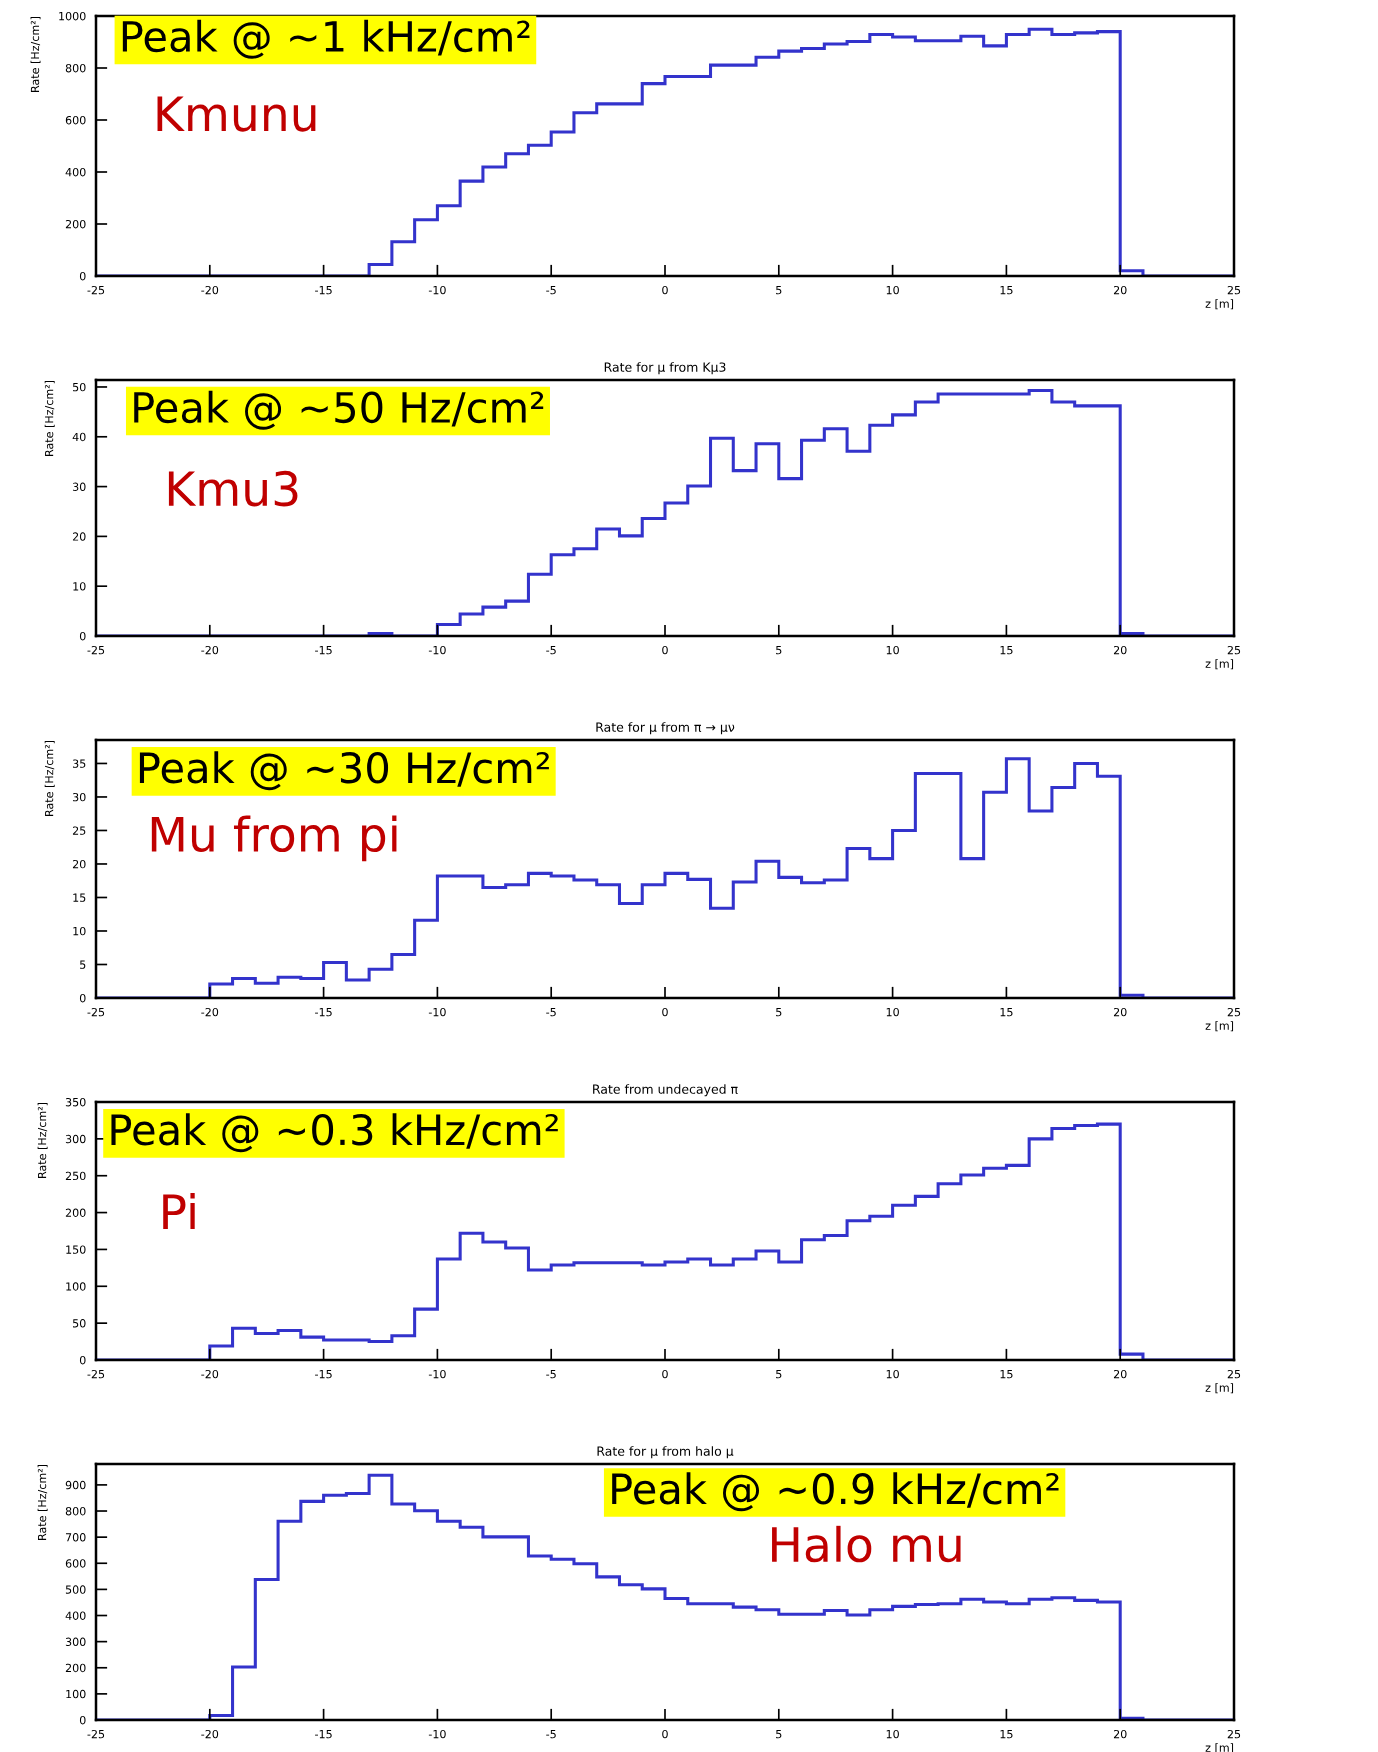 The image size is (1378, 1752). I want to click on annotation: Halo mu, so click(866, 1544).